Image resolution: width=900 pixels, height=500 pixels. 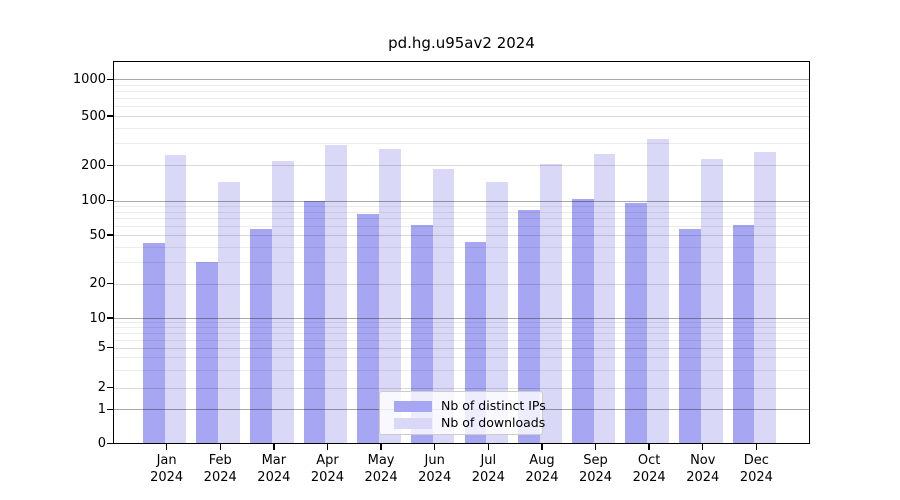 What do you see at coordinates (443, 306) in the screenshot?
I see `bar-downloads-jun` at bounding box center [443, 306].